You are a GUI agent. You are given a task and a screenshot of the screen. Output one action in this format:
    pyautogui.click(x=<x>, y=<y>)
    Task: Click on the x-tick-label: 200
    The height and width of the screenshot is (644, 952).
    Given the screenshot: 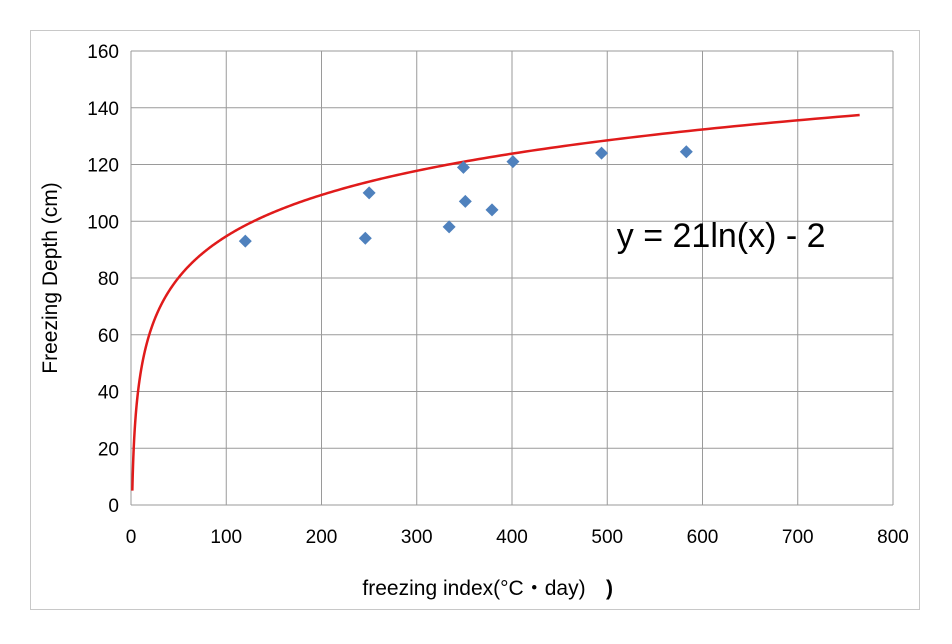 What is the action you would take?
    pyautogui.click(x=322, y=537)
    